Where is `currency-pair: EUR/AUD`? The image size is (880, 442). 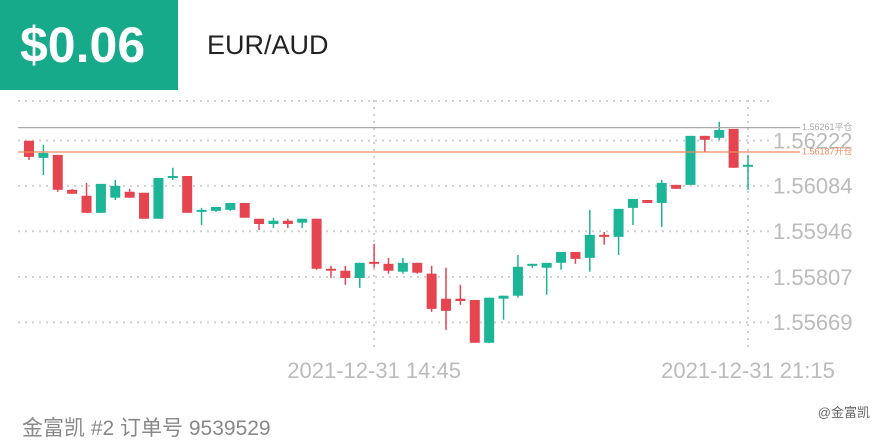 currency-pair: EUR/AUD is located at coordinates (268, 45).